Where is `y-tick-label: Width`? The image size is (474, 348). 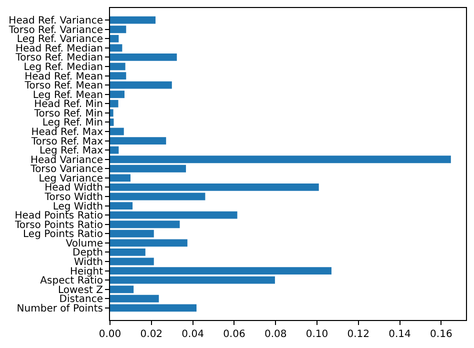 y-tick-label: Width is located at coordinates (88, 262).